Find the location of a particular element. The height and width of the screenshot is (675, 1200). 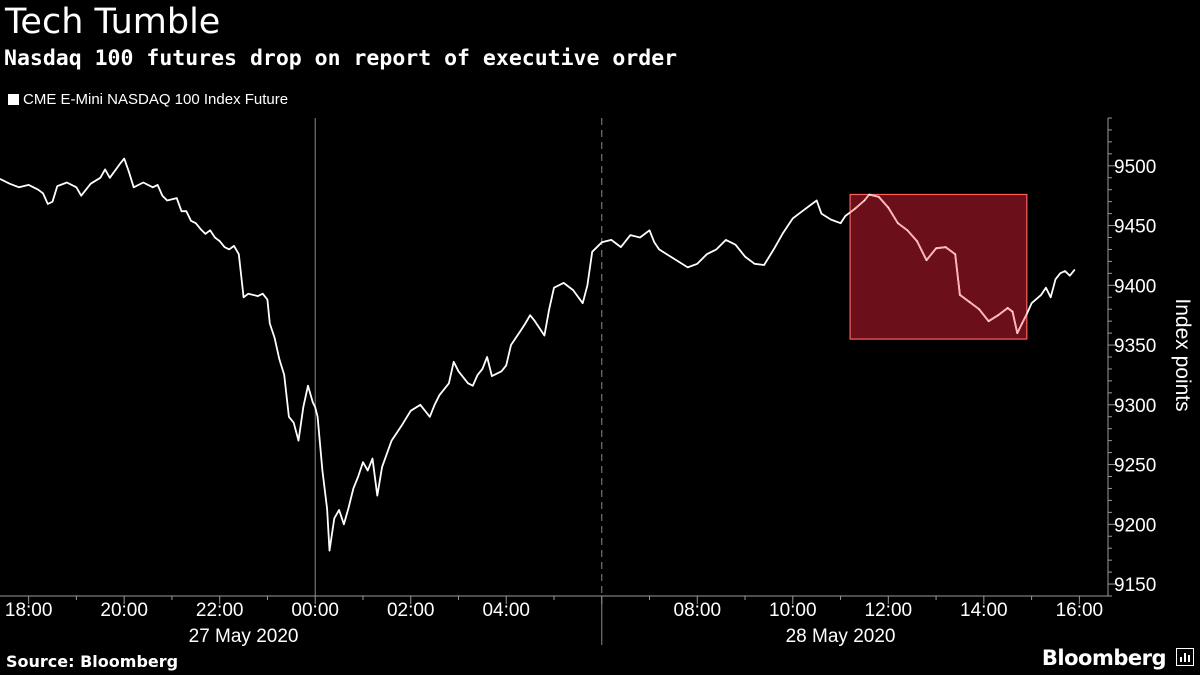

y-axis: 9150 9200 9250 9300 9350 9400 9450 9500 is located at coordinates (1131, 357).